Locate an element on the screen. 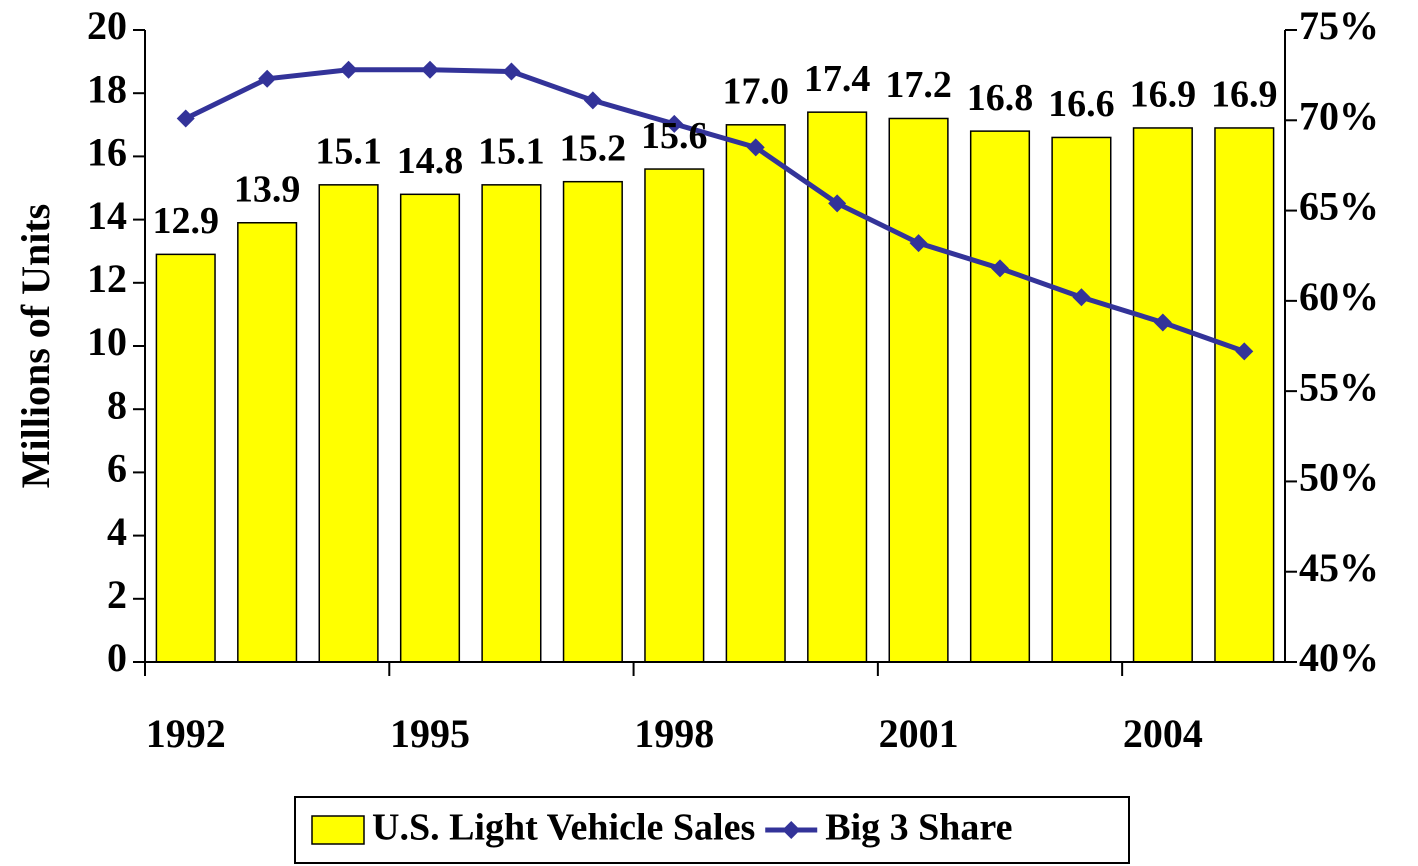  data-label: 12.9 is located at coordinates (185, 221).